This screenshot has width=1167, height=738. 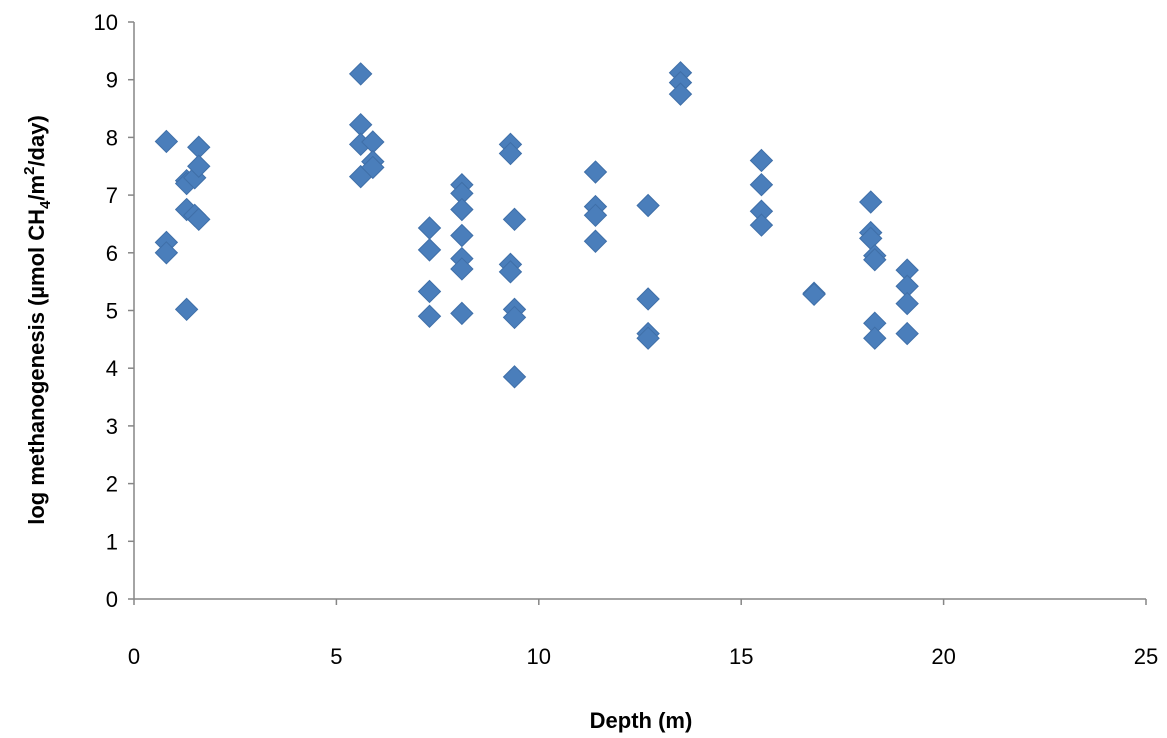 I want to click on y-axis-title-superscript: 2, so click(x=29, y=171).